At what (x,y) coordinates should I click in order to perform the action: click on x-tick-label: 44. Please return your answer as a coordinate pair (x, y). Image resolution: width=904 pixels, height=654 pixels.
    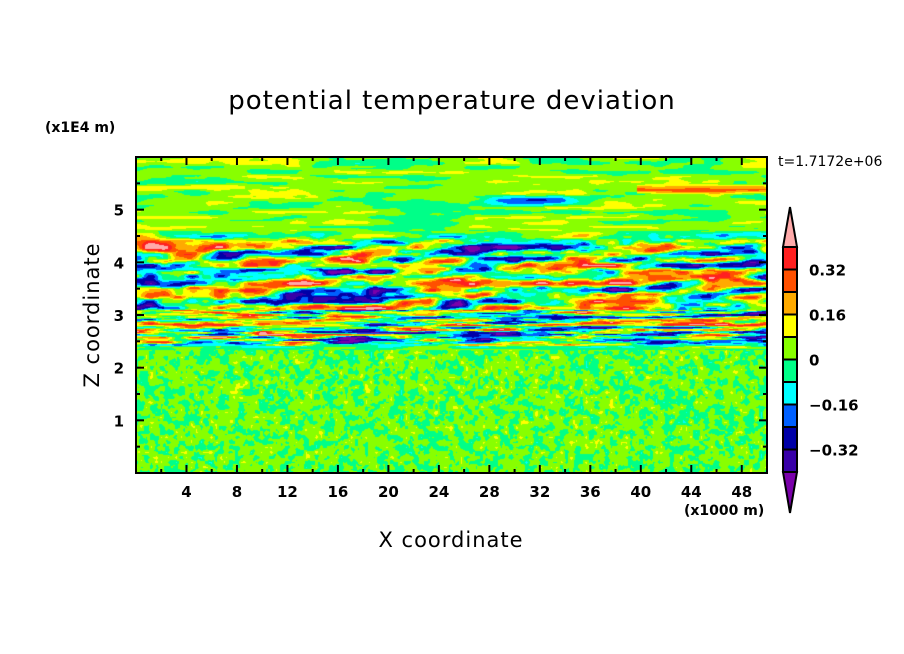
    Looking at the image, I should click on (691, 492).